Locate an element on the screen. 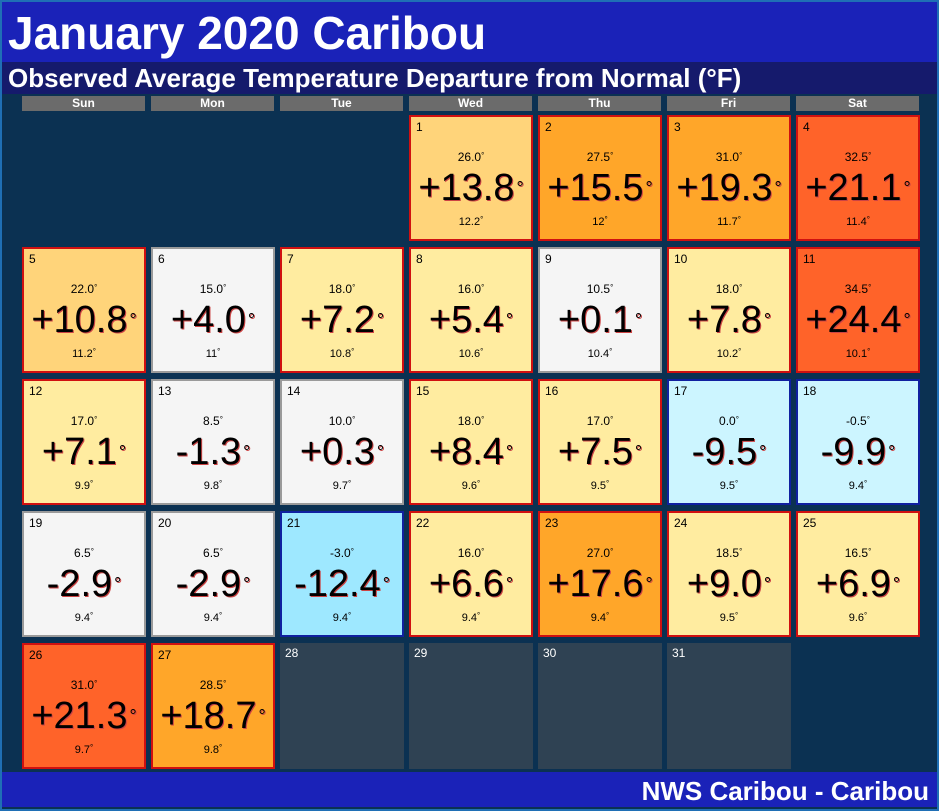 This screenshot has height=811, width=939. average-value: 27.5 is located at coordinates (598, 157).